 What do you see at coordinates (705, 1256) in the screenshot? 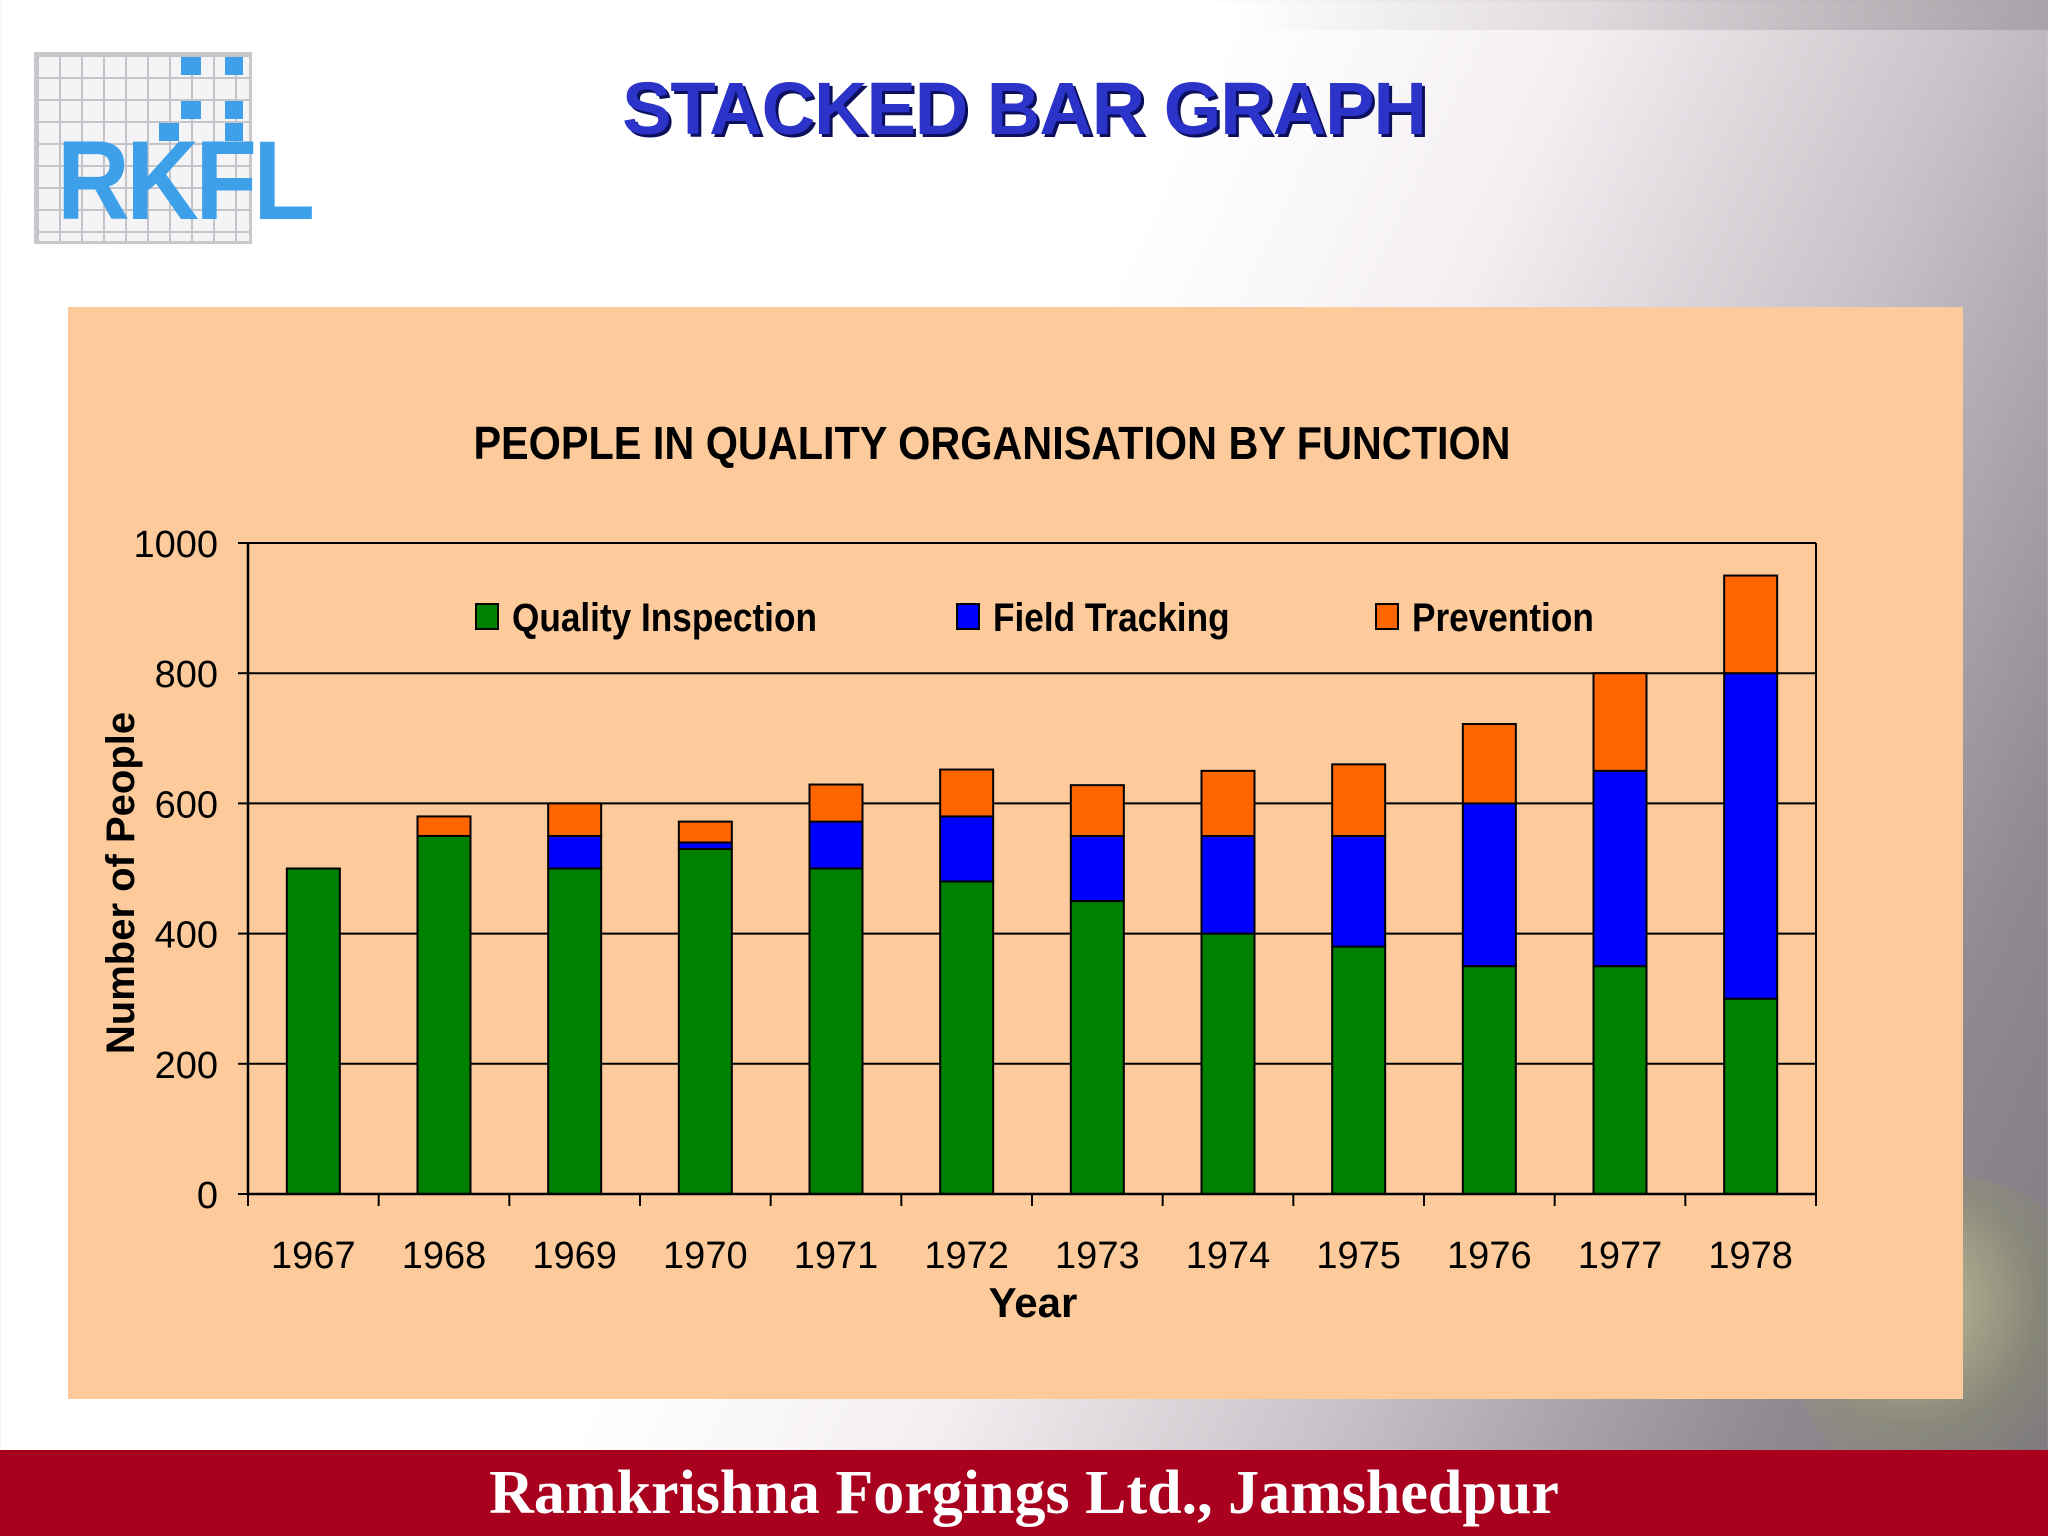
I see `x-tick-label: 1970` at bounding box center [705, 1256].